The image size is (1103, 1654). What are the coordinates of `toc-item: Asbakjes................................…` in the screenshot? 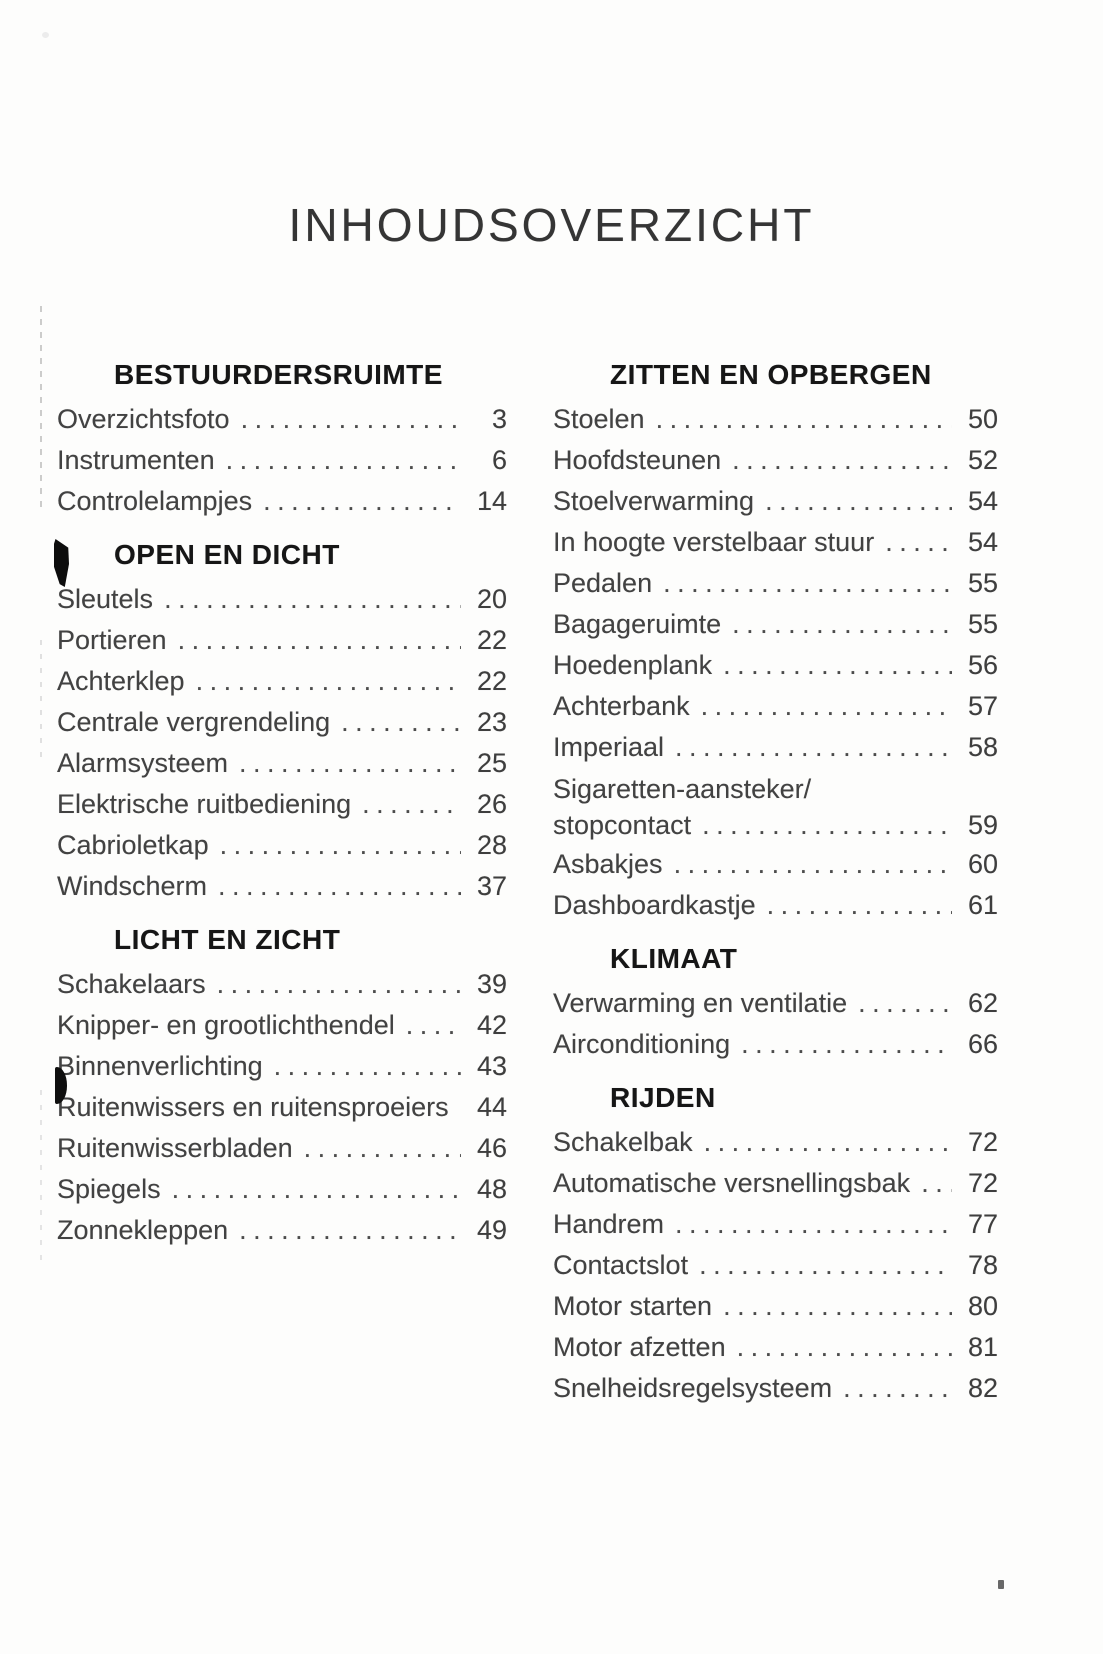 It's located at (775, 864).